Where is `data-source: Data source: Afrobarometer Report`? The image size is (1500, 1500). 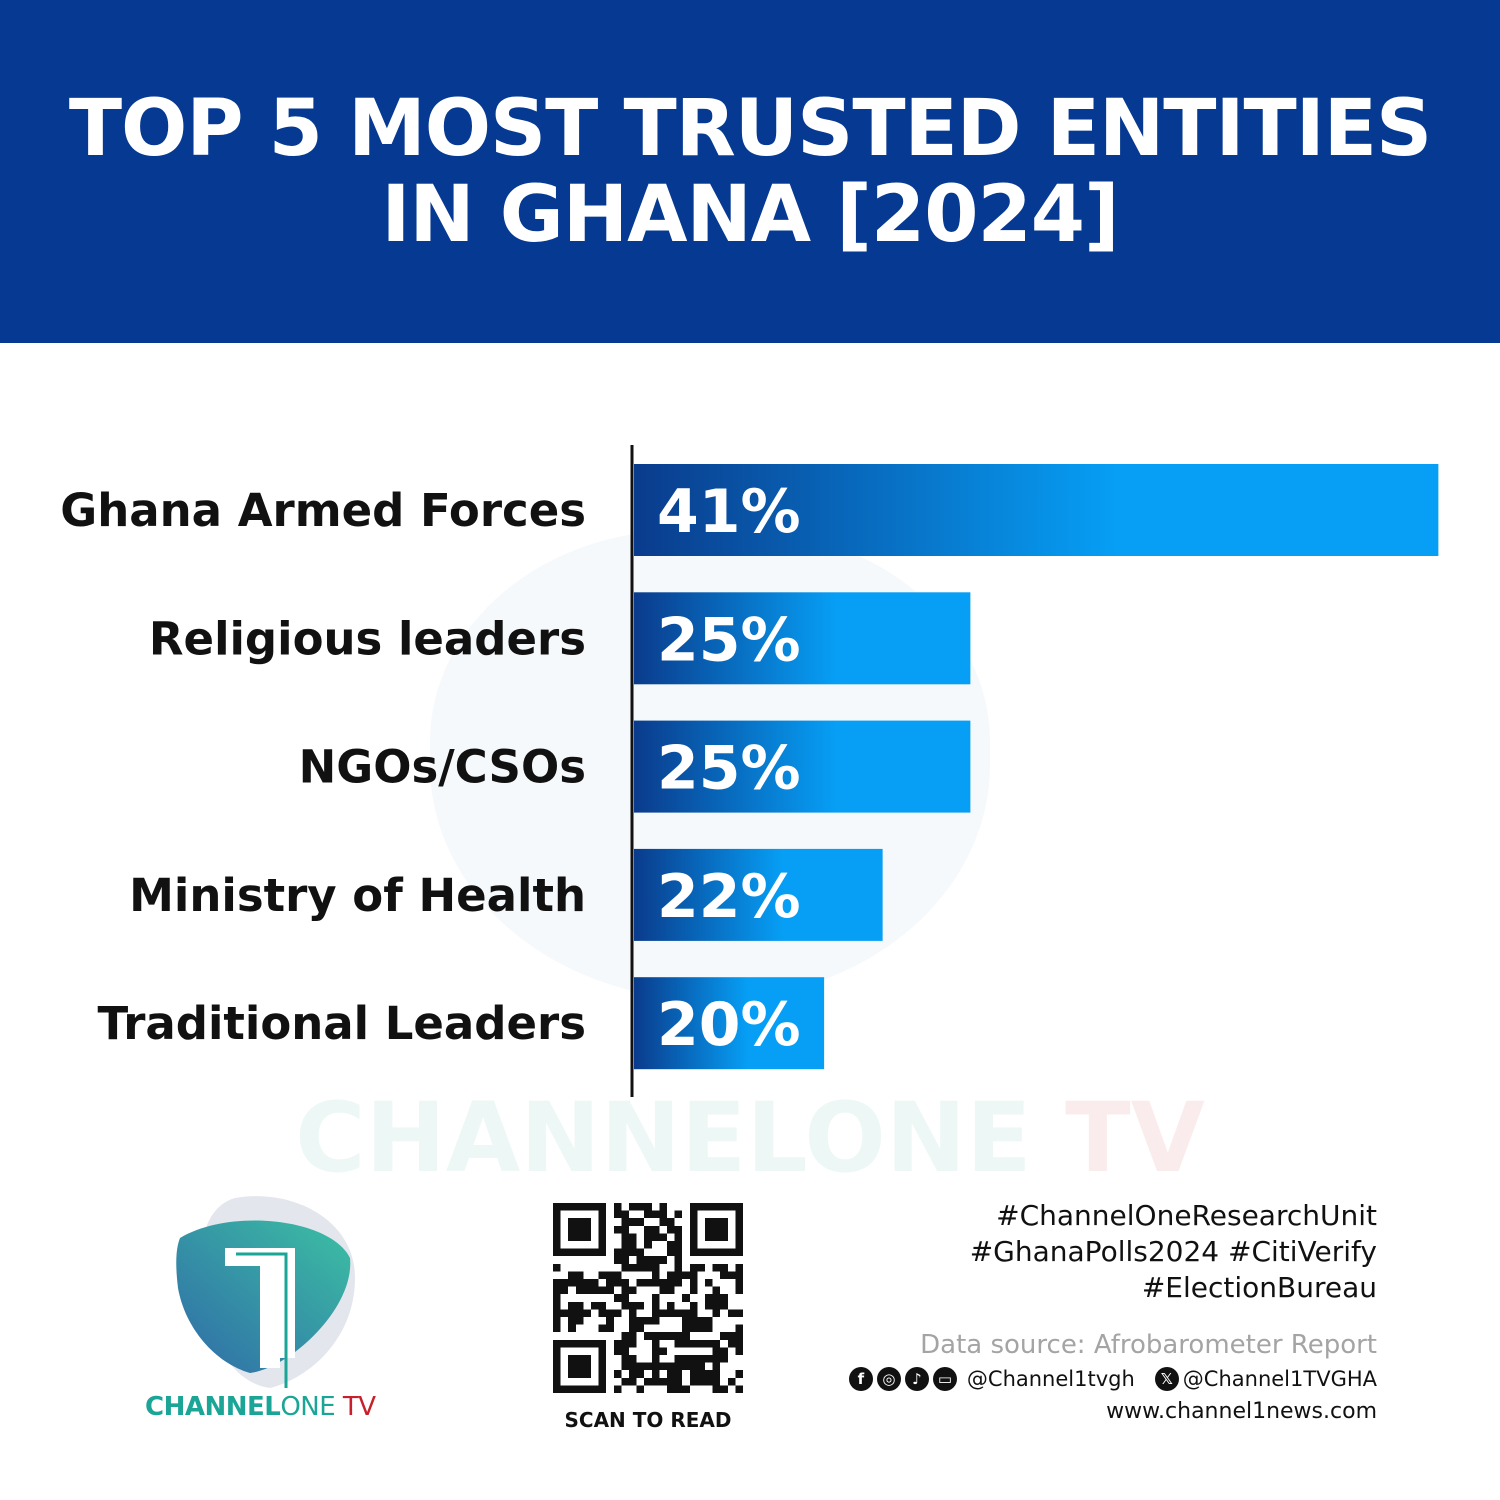
data-source: Data source: Afrobarometer Report is located at coordinates (1148, 1345).